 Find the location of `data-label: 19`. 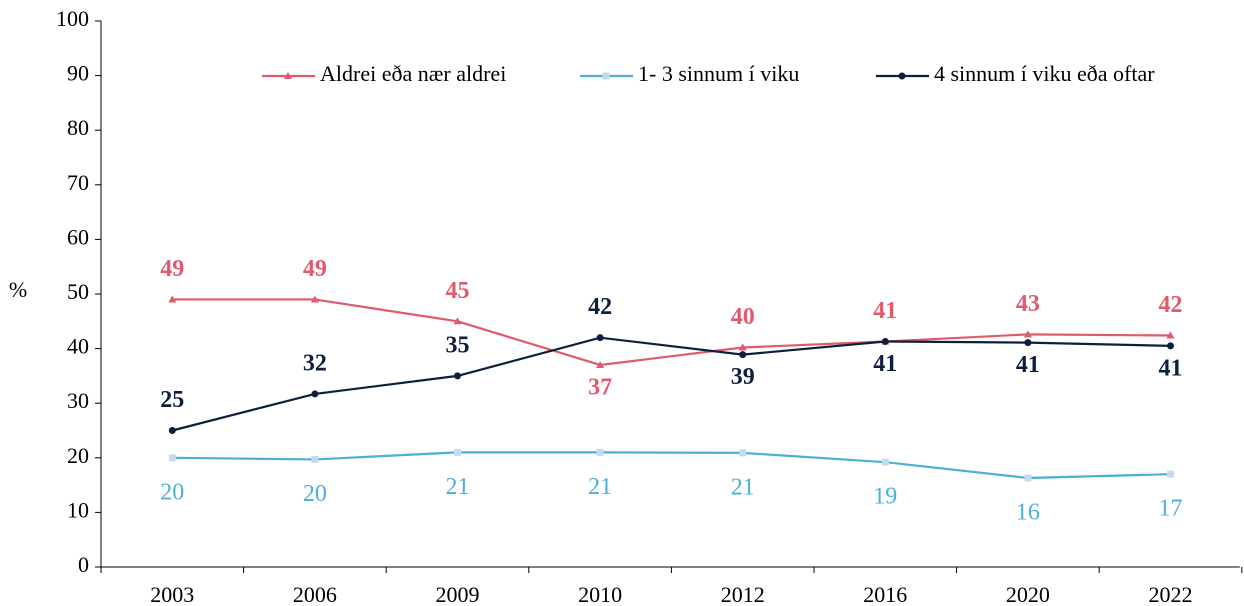

data-label: 19 is located at coordinates (885, 497).